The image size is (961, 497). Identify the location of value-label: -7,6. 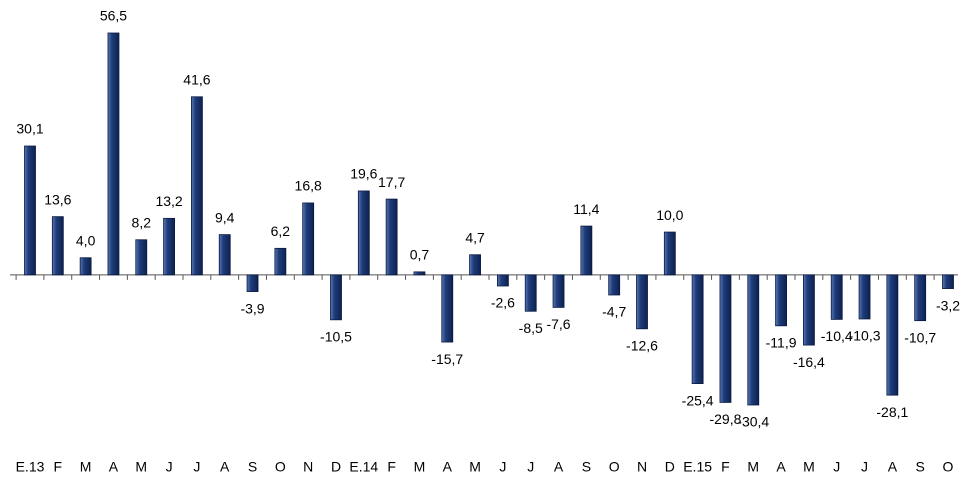
(558, 324).